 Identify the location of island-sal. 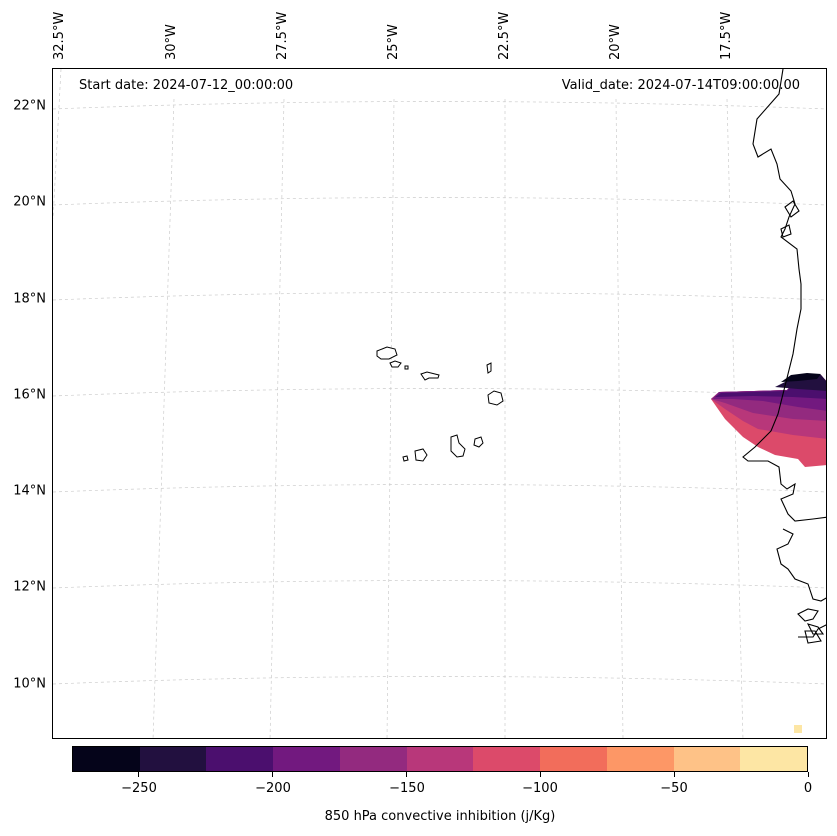
(489, 368).